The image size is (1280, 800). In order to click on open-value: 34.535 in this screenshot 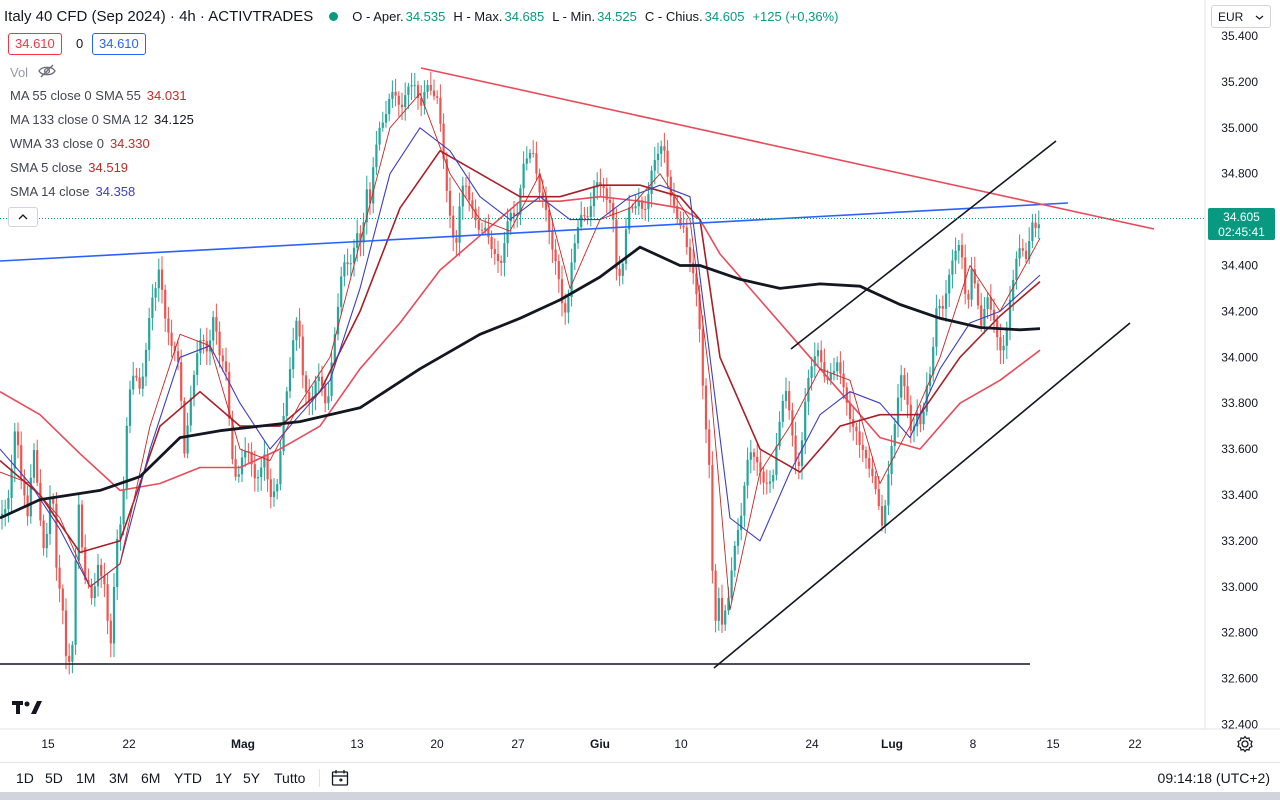, I will do `click(425, 16)`.